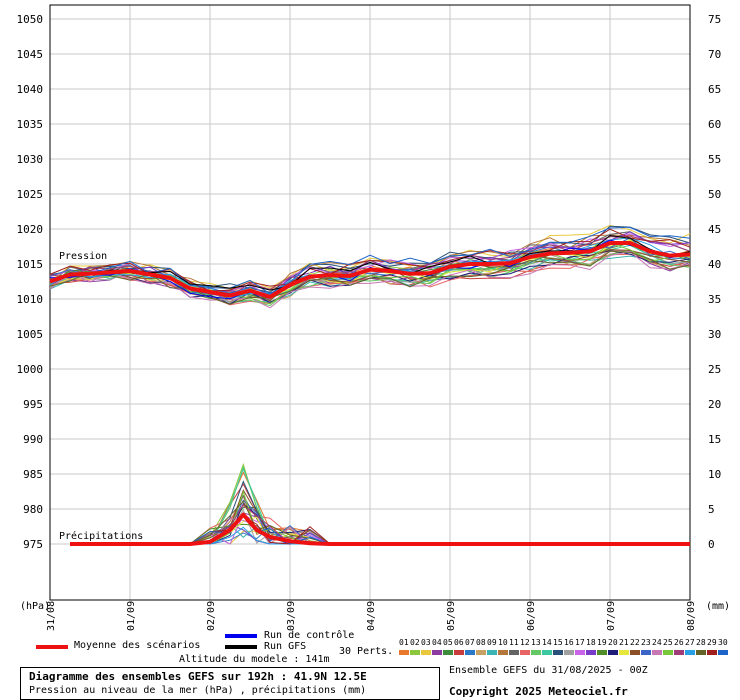 The height and width of the screenshot is (700, 740). Describe the element at coordinates (30, 369) in the screenshot. I see `y-left-tick: 1000` at that location.